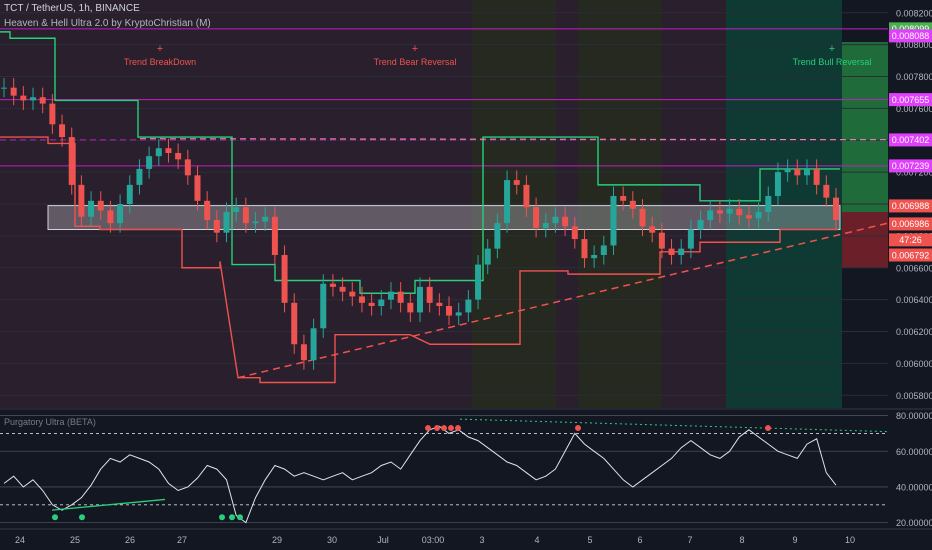 The width and height of the screenshot is (932, 550). What do you see at coordinates (914, 300) in the screenshot?
I see `y-axis-tick-label: 0.006400` at bounding box center [914, 300].